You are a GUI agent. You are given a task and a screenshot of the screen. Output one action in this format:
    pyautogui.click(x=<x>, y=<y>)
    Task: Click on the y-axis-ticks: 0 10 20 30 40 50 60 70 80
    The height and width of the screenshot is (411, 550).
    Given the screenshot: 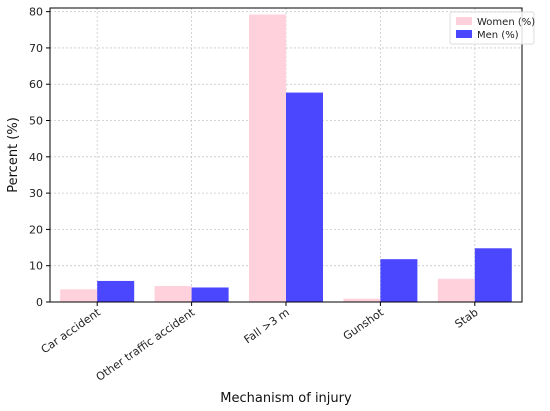 What is the action you would take?
    pyautogui.click(x=39, y=157)
    